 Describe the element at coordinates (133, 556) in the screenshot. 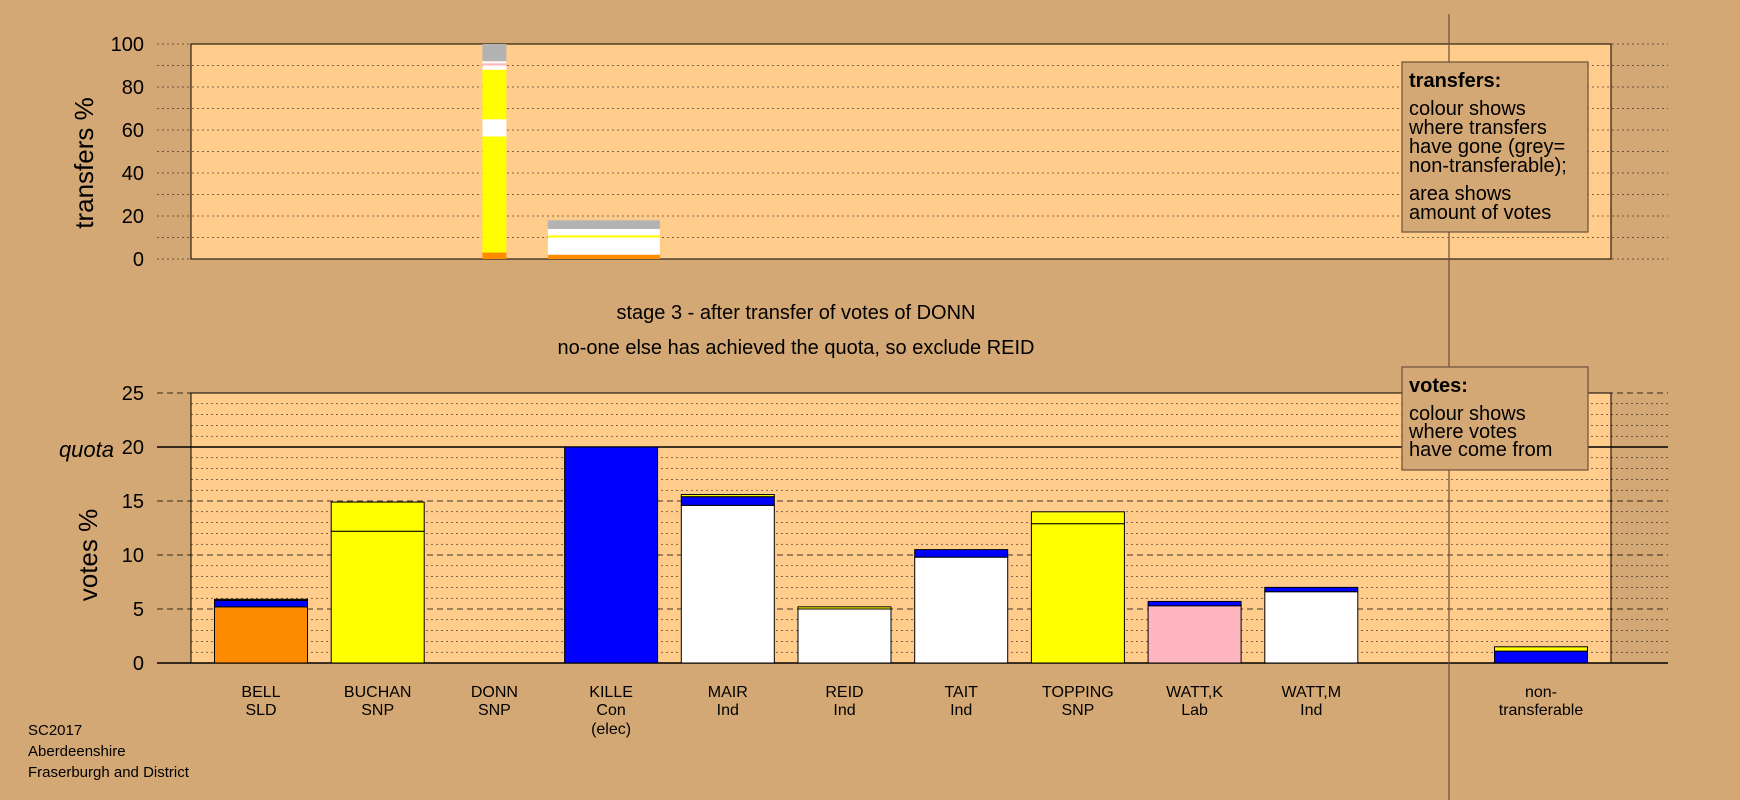

I see `y-tick-label: 10` at that location.